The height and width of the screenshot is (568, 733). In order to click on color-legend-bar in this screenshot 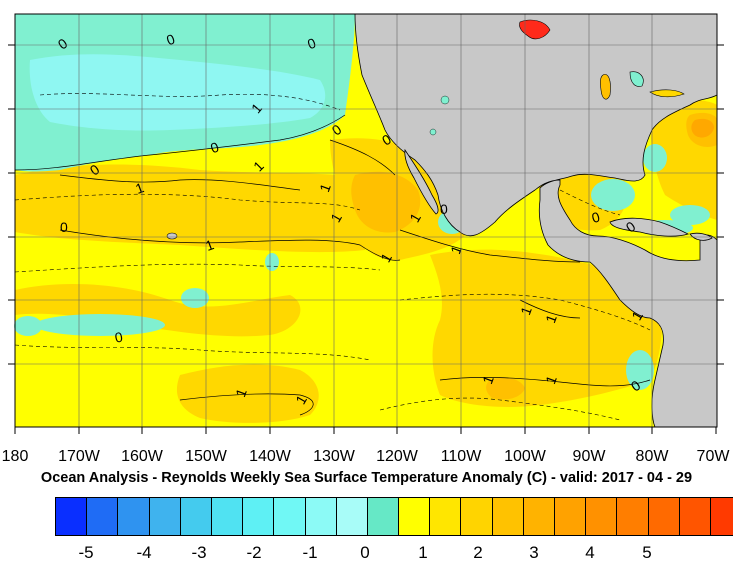, I will do `click(394, 516)`.